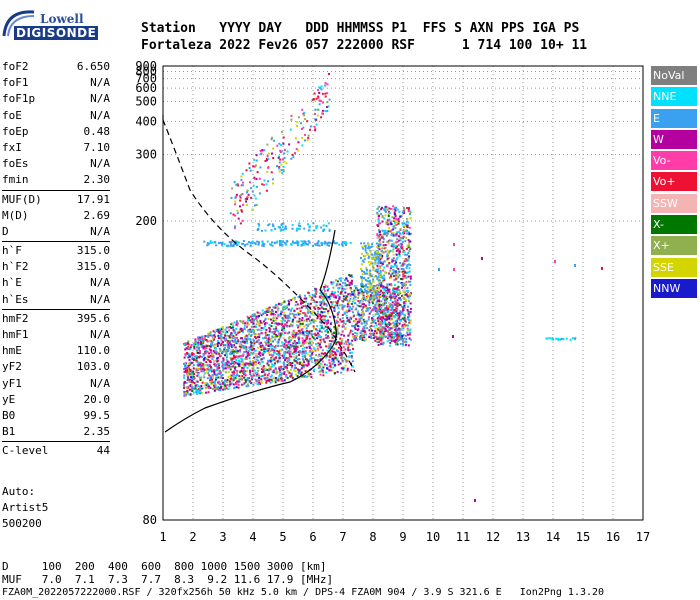 The image size is (700, 600). What do you see at coordinates (97, 131) in the screenshot?
I see `param-value: 0.48` at bounding box center [97, 131].